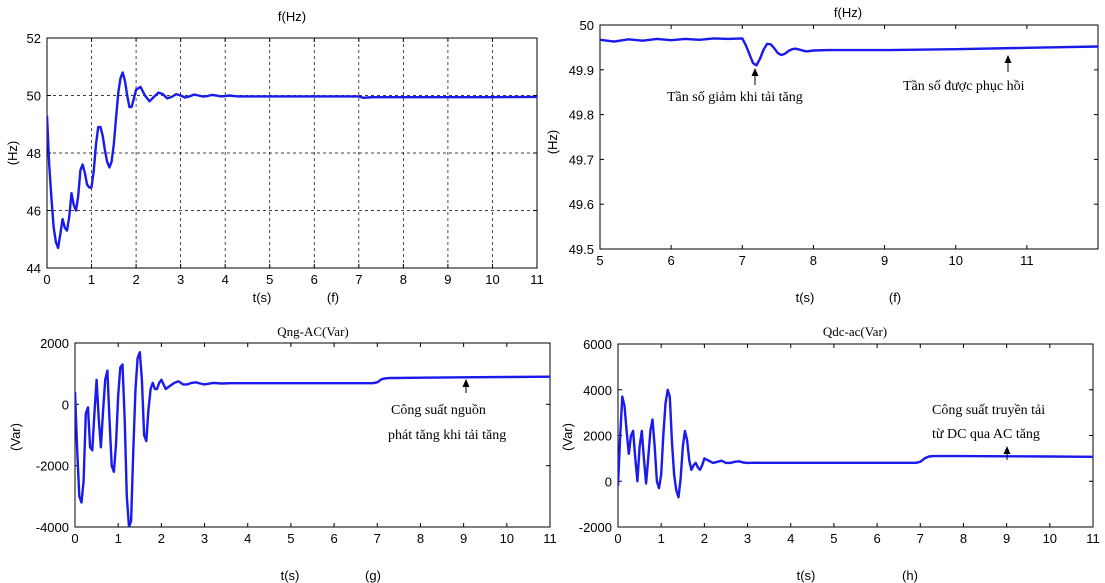  Describe the element at coordinates (988, 410) in the screenshot. I see `annotation-text: Công suất truyền tải` at that location.